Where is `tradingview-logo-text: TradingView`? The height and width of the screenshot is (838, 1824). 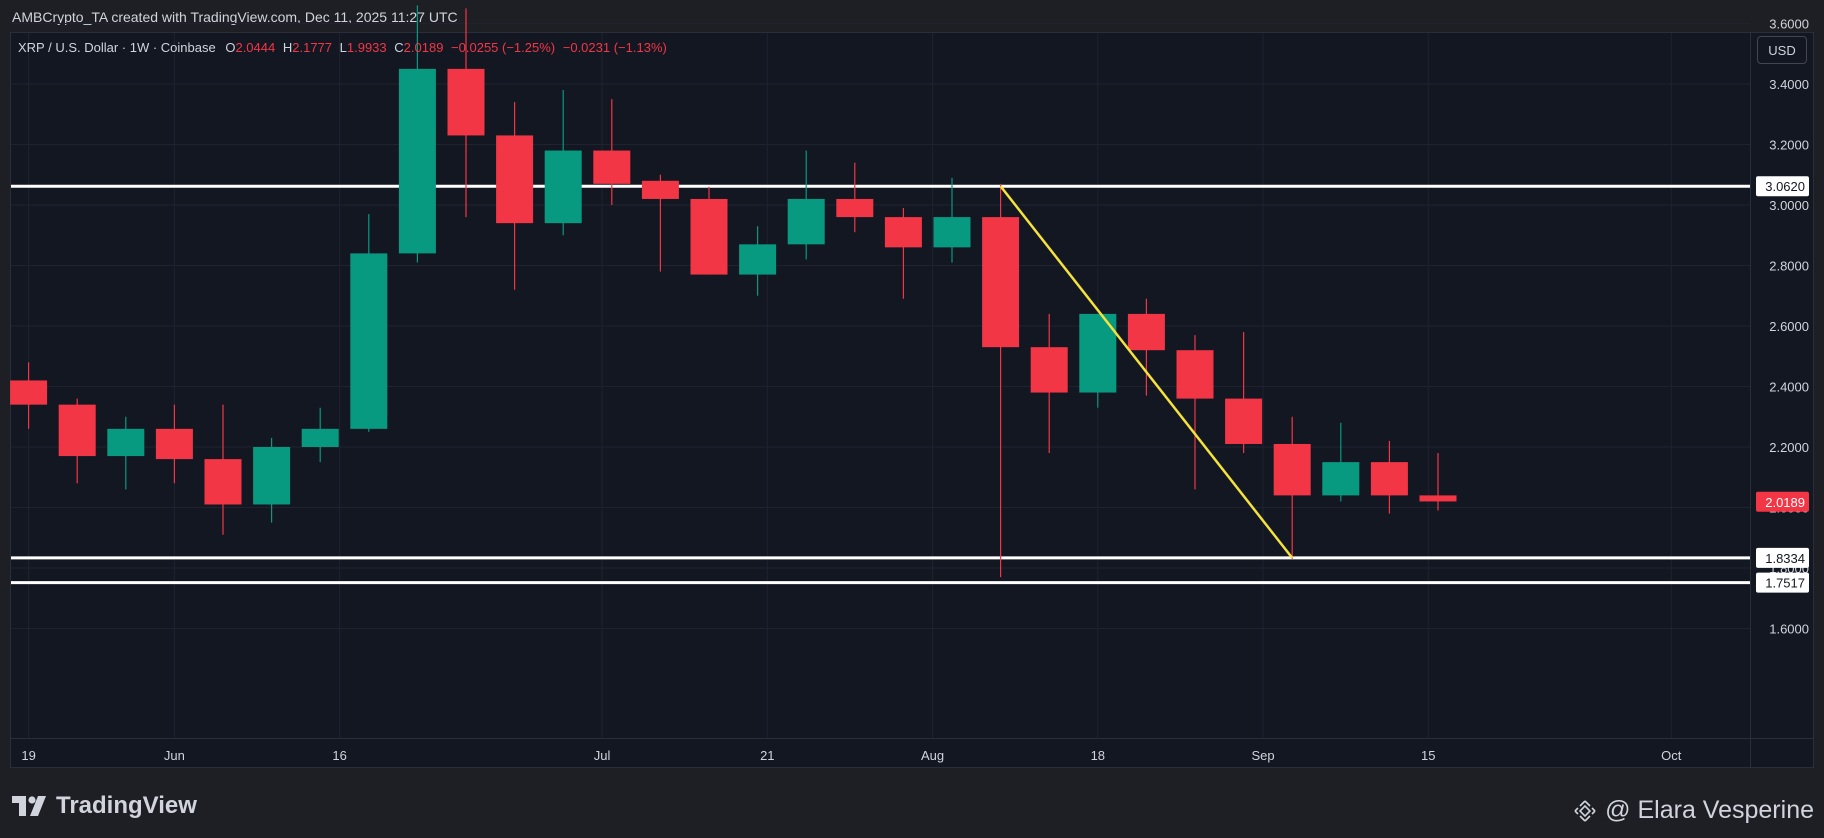 tradingview-logo-text: TradingView is located at coordinates (126, 805).